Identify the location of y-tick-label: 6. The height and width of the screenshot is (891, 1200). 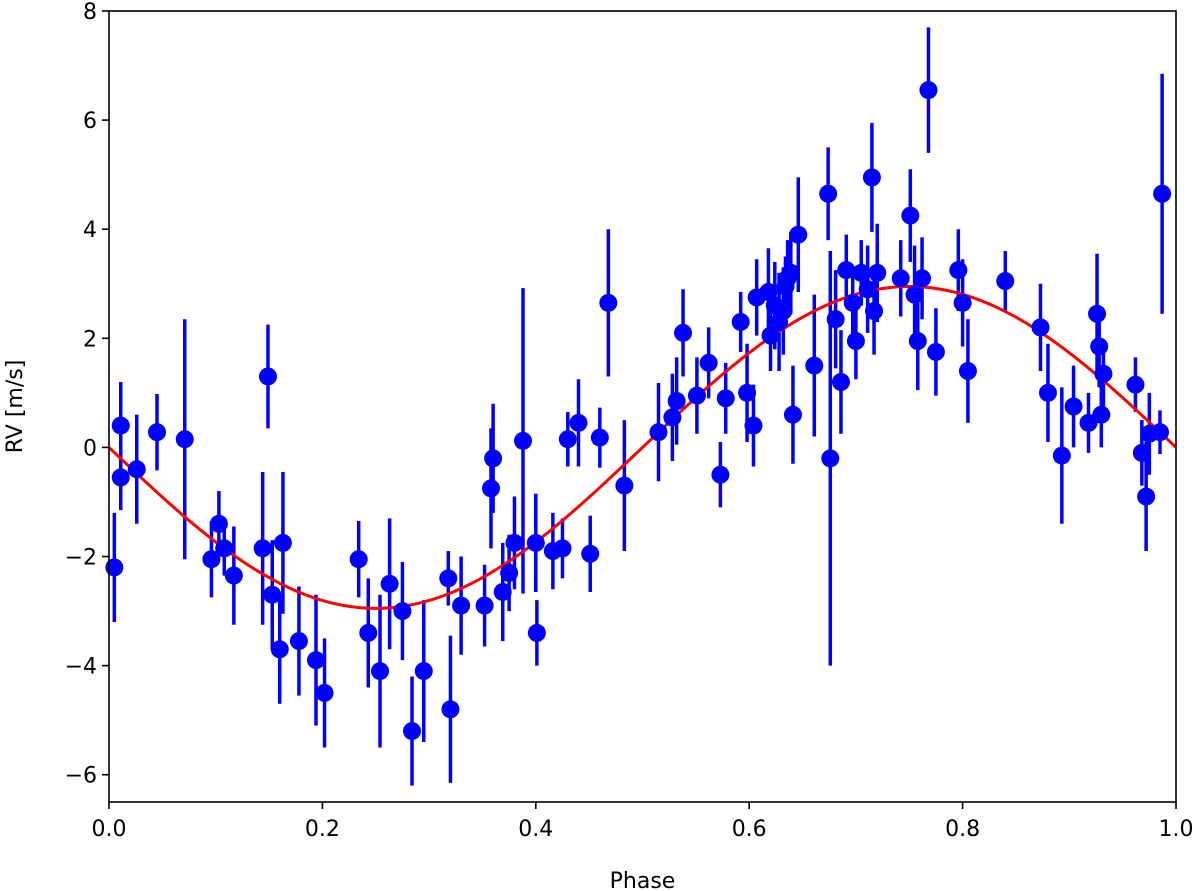
(90, 121).